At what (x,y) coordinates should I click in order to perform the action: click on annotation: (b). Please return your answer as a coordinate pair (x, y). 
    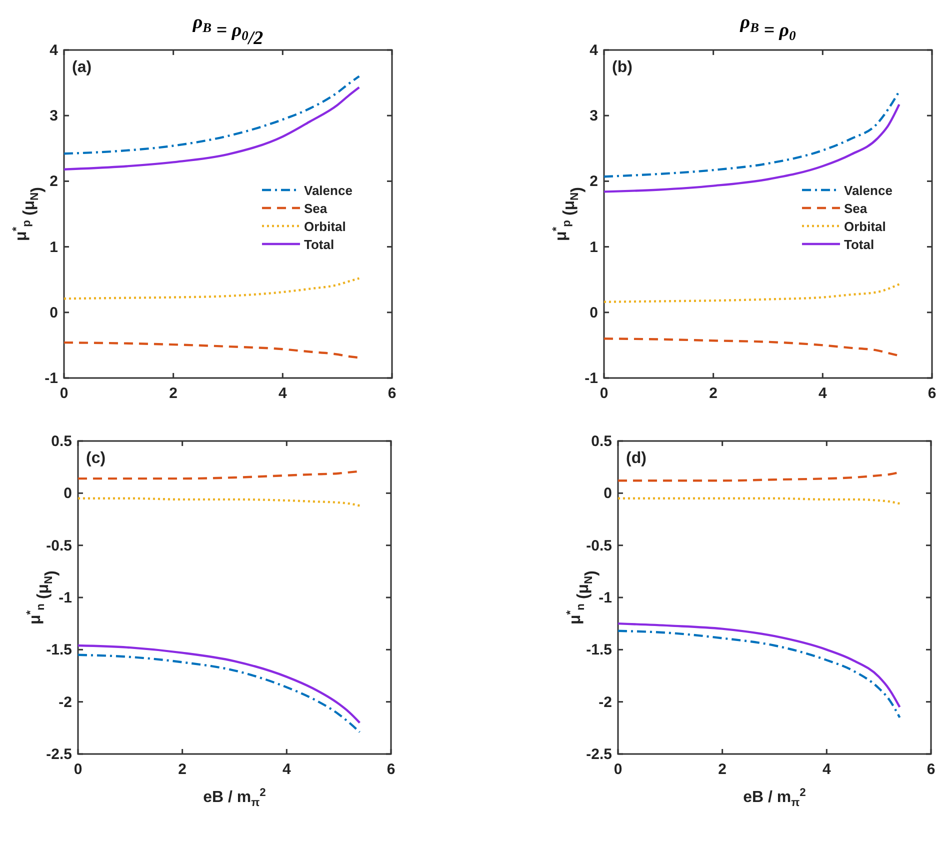
    Looking at the image, I should click on (622, 67).